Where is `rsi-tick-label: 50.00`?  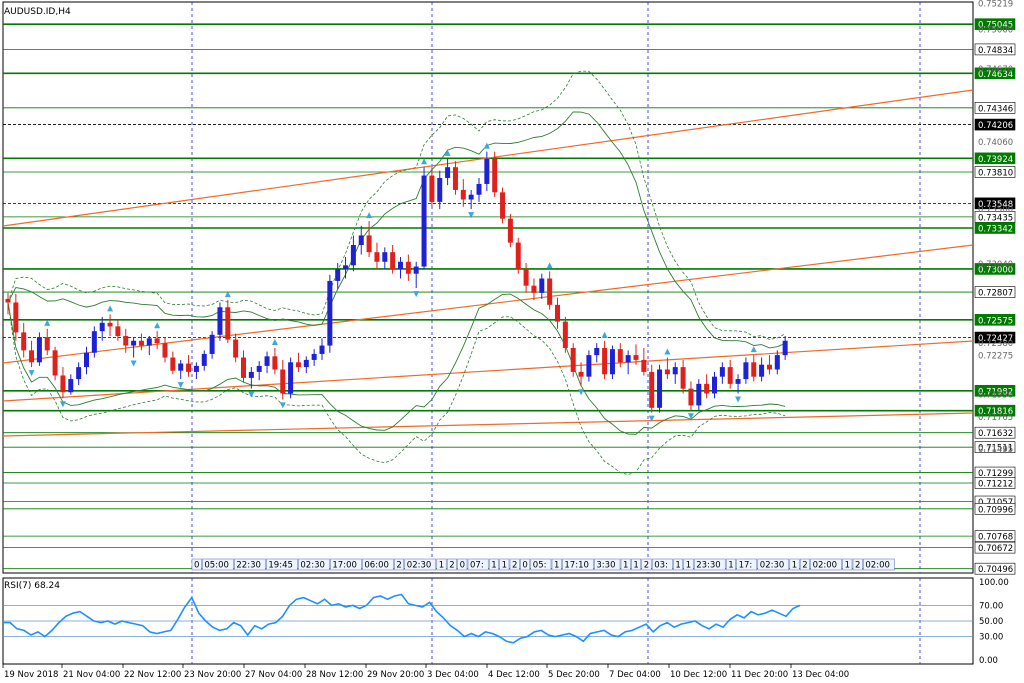
rsi-tick-label: 50.00 is located at coordinates (991, 622).